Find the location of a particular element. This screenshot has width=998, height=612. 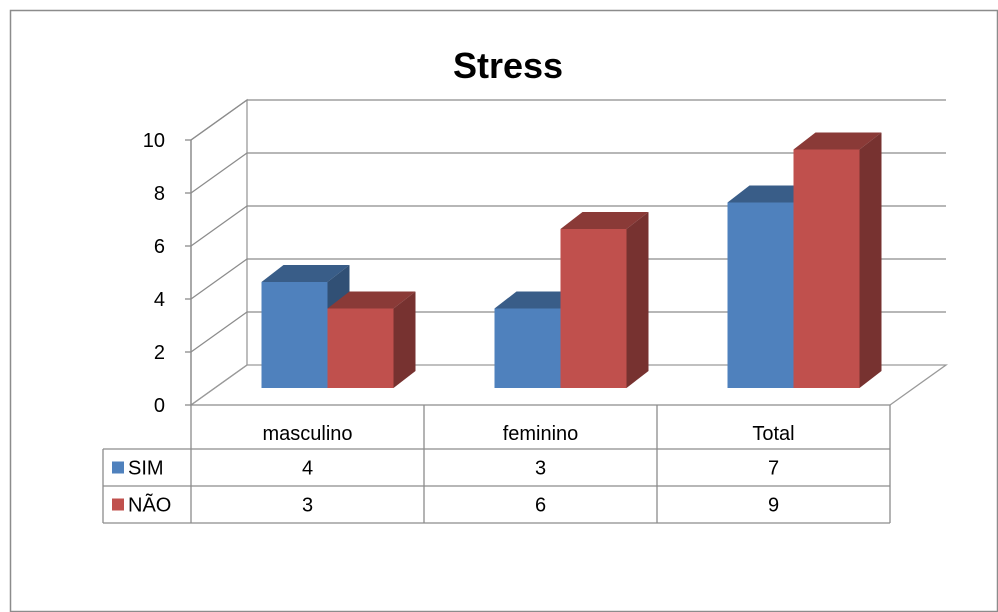

y-tick-label: 10 is located at coordinates (154, 141).